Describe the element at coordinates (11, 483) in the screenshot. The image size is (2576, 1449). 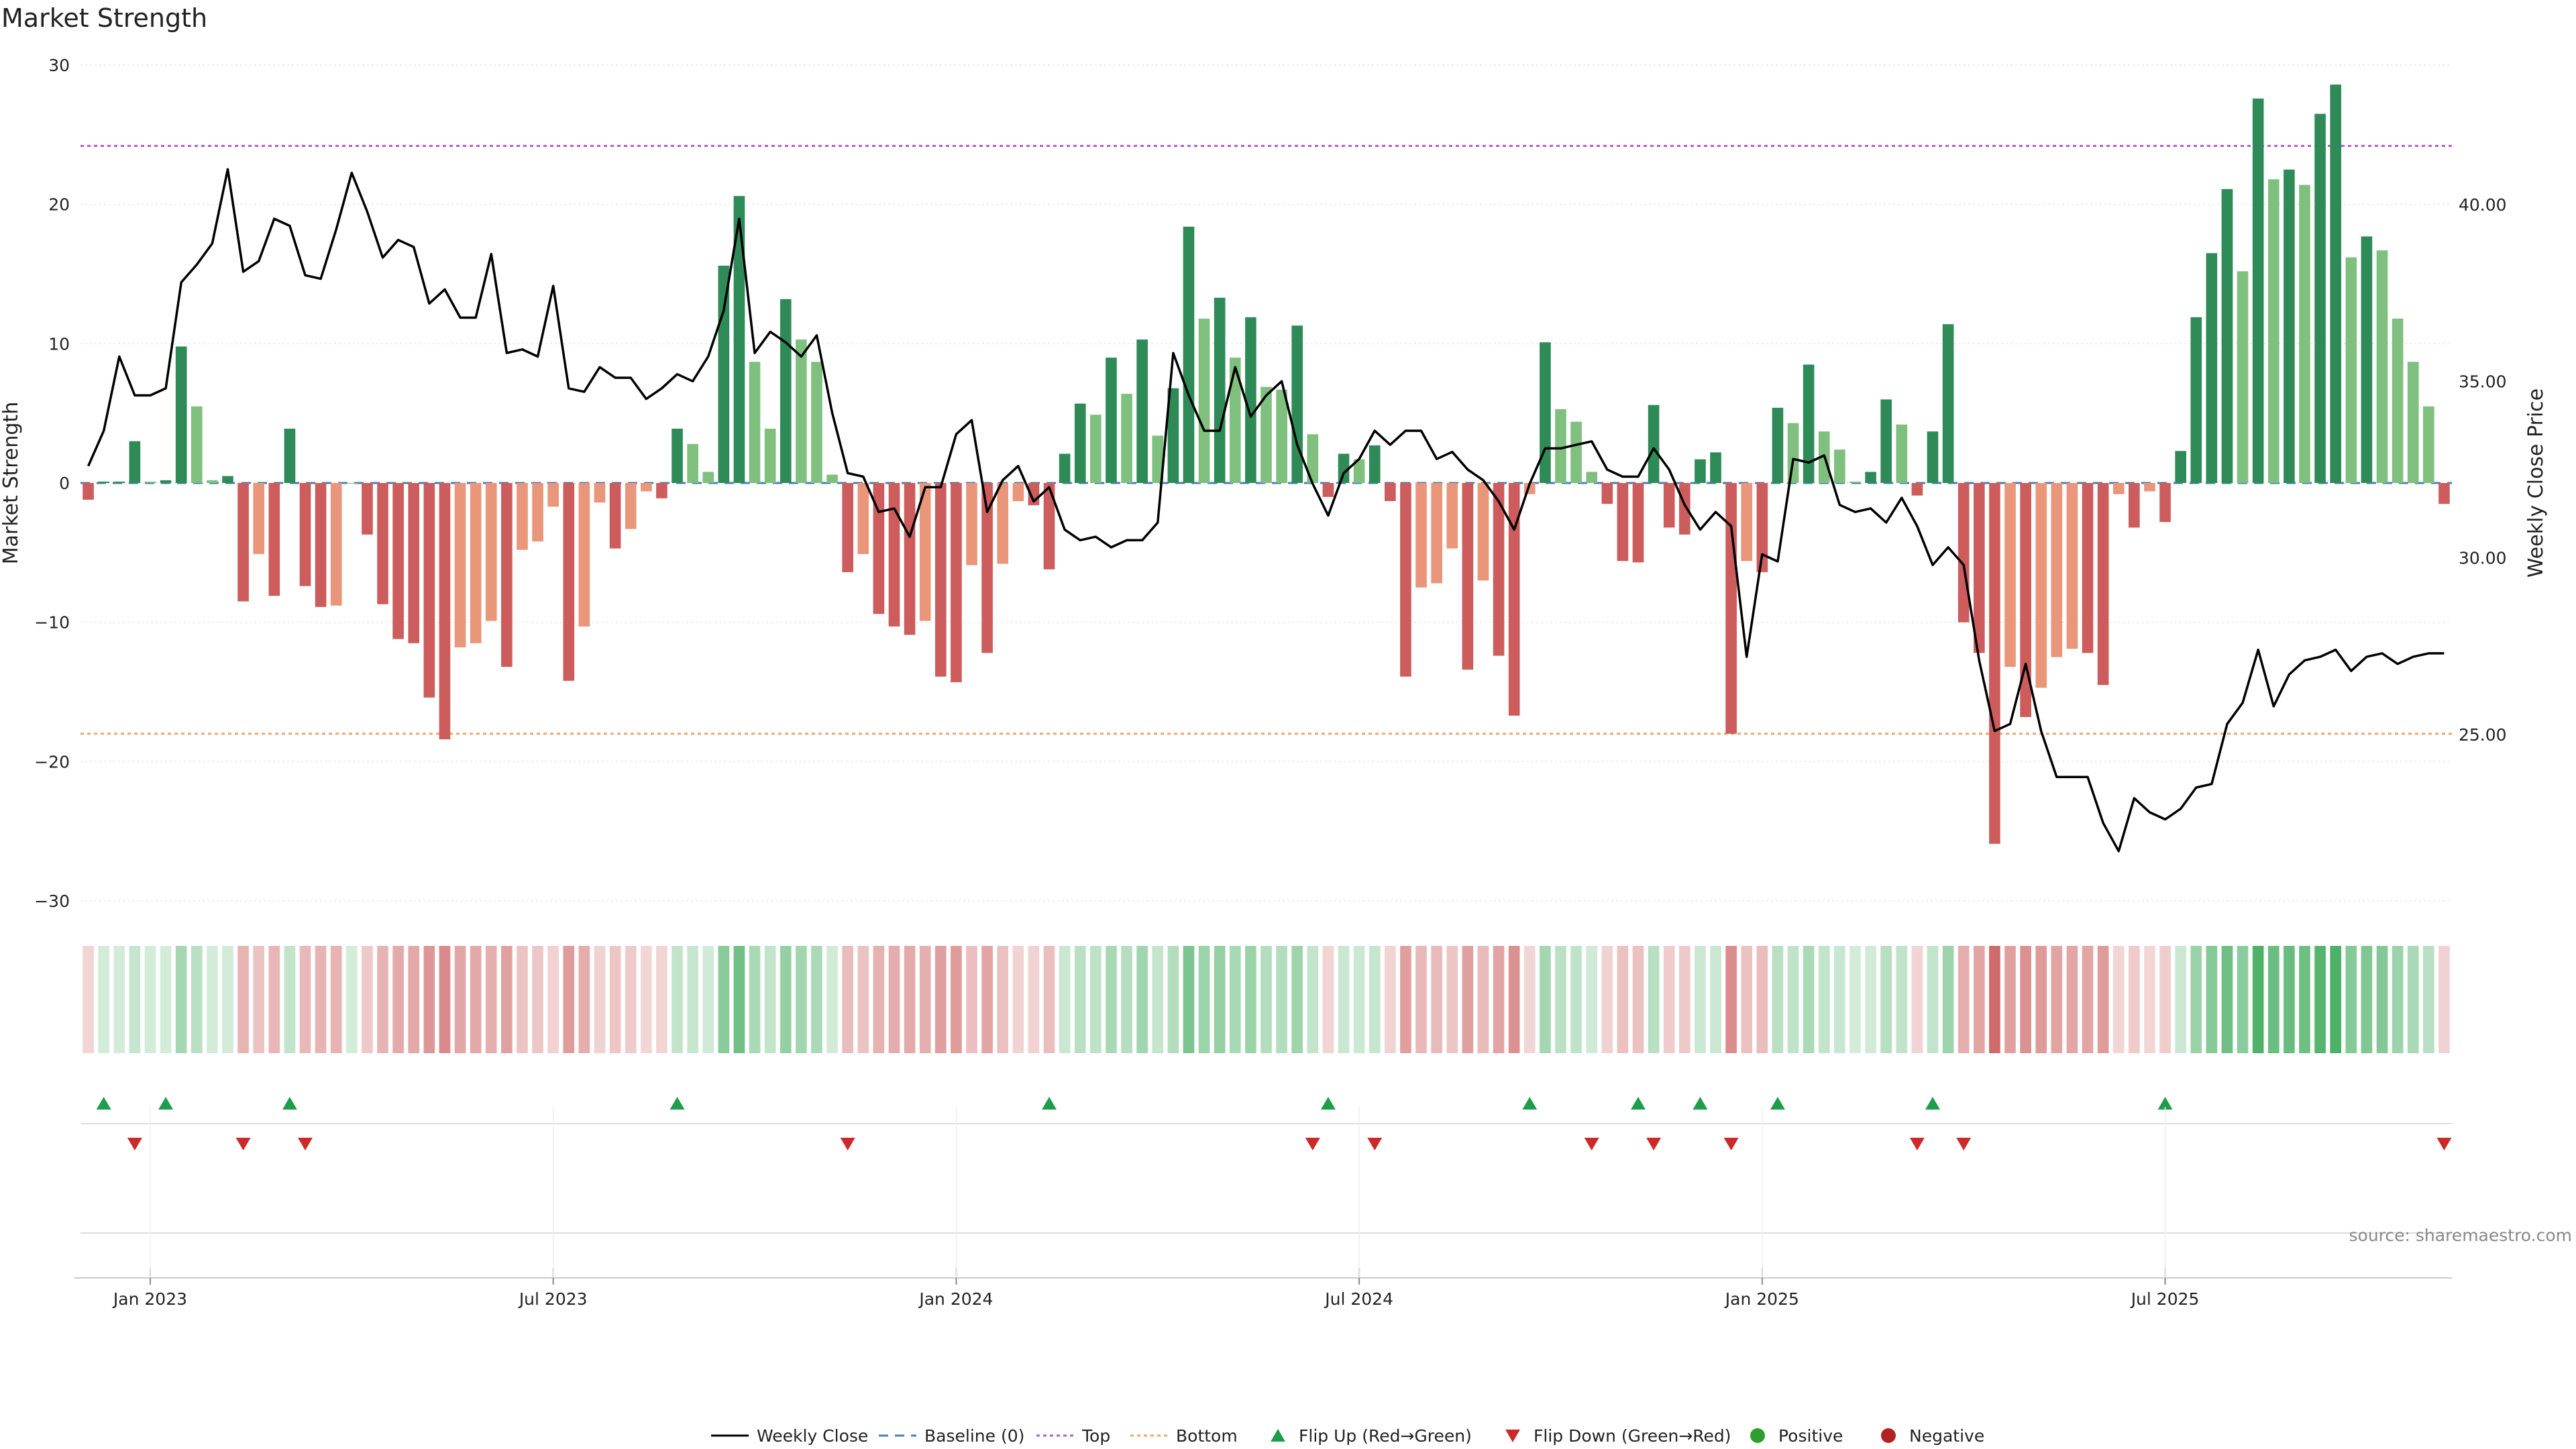
I see `left-axis-title: Market Strength` at that location.